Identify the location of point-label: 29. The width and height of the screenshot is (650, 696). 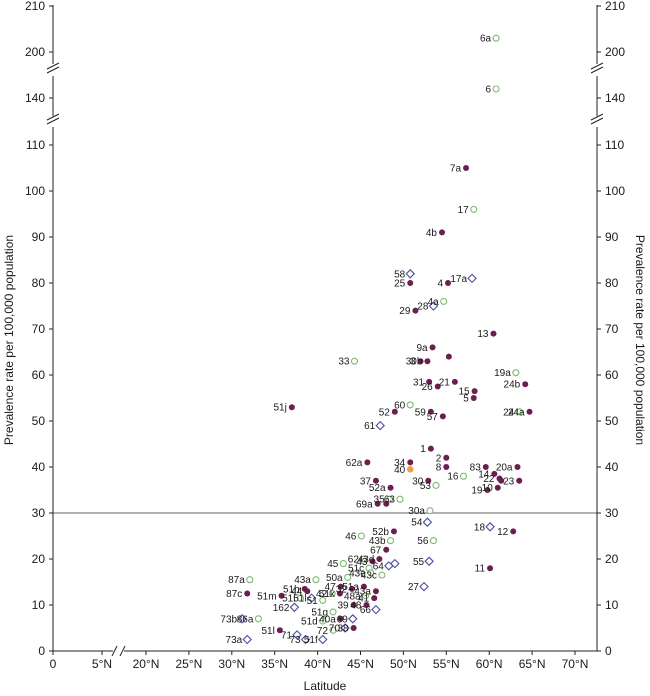
(405, 311).